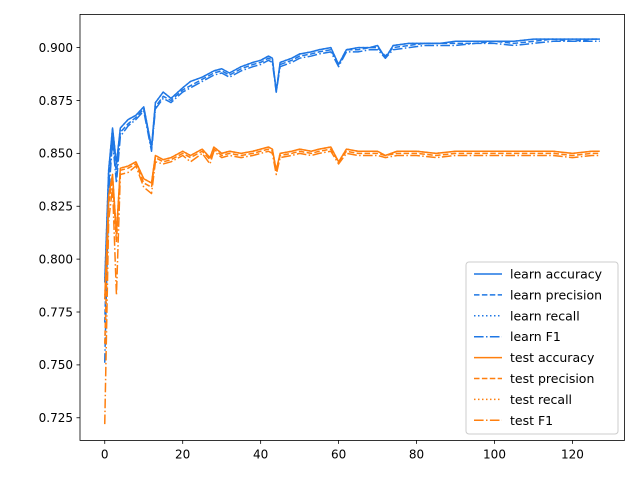 The width and height of the screenshot is (640, 480). I want to click on legend-label-test-accuracy: test accuracy, so click(552, 357).